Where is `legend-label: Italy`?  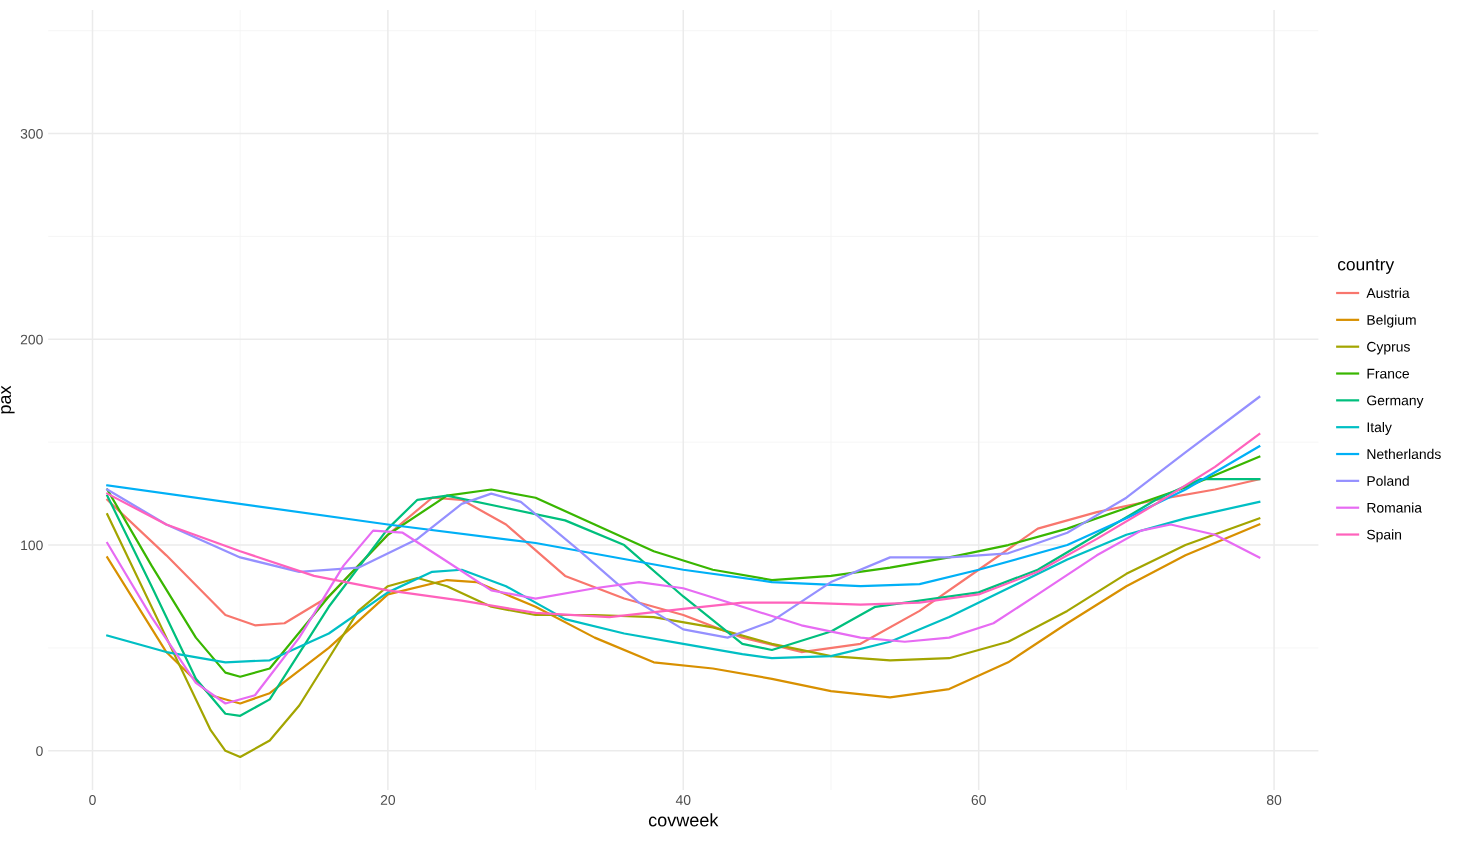 legend-label: Italy is located at coordinates (1379, 428).